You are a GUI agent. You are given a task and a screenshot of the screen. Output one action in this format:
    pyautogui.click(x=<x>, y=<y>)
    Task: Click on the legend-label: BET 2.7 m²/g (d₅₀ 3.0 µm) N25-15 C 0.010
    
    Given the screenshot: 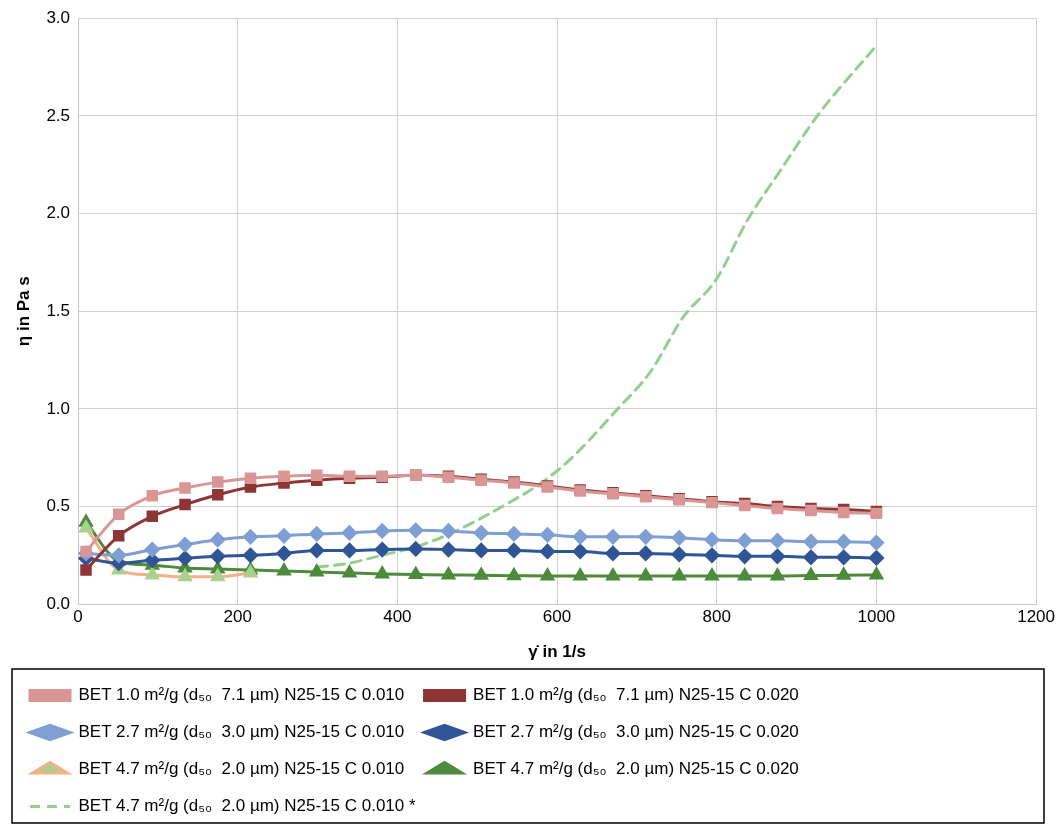 What is the action you would take?
    pyautogui.click(x=241, y=732)
    